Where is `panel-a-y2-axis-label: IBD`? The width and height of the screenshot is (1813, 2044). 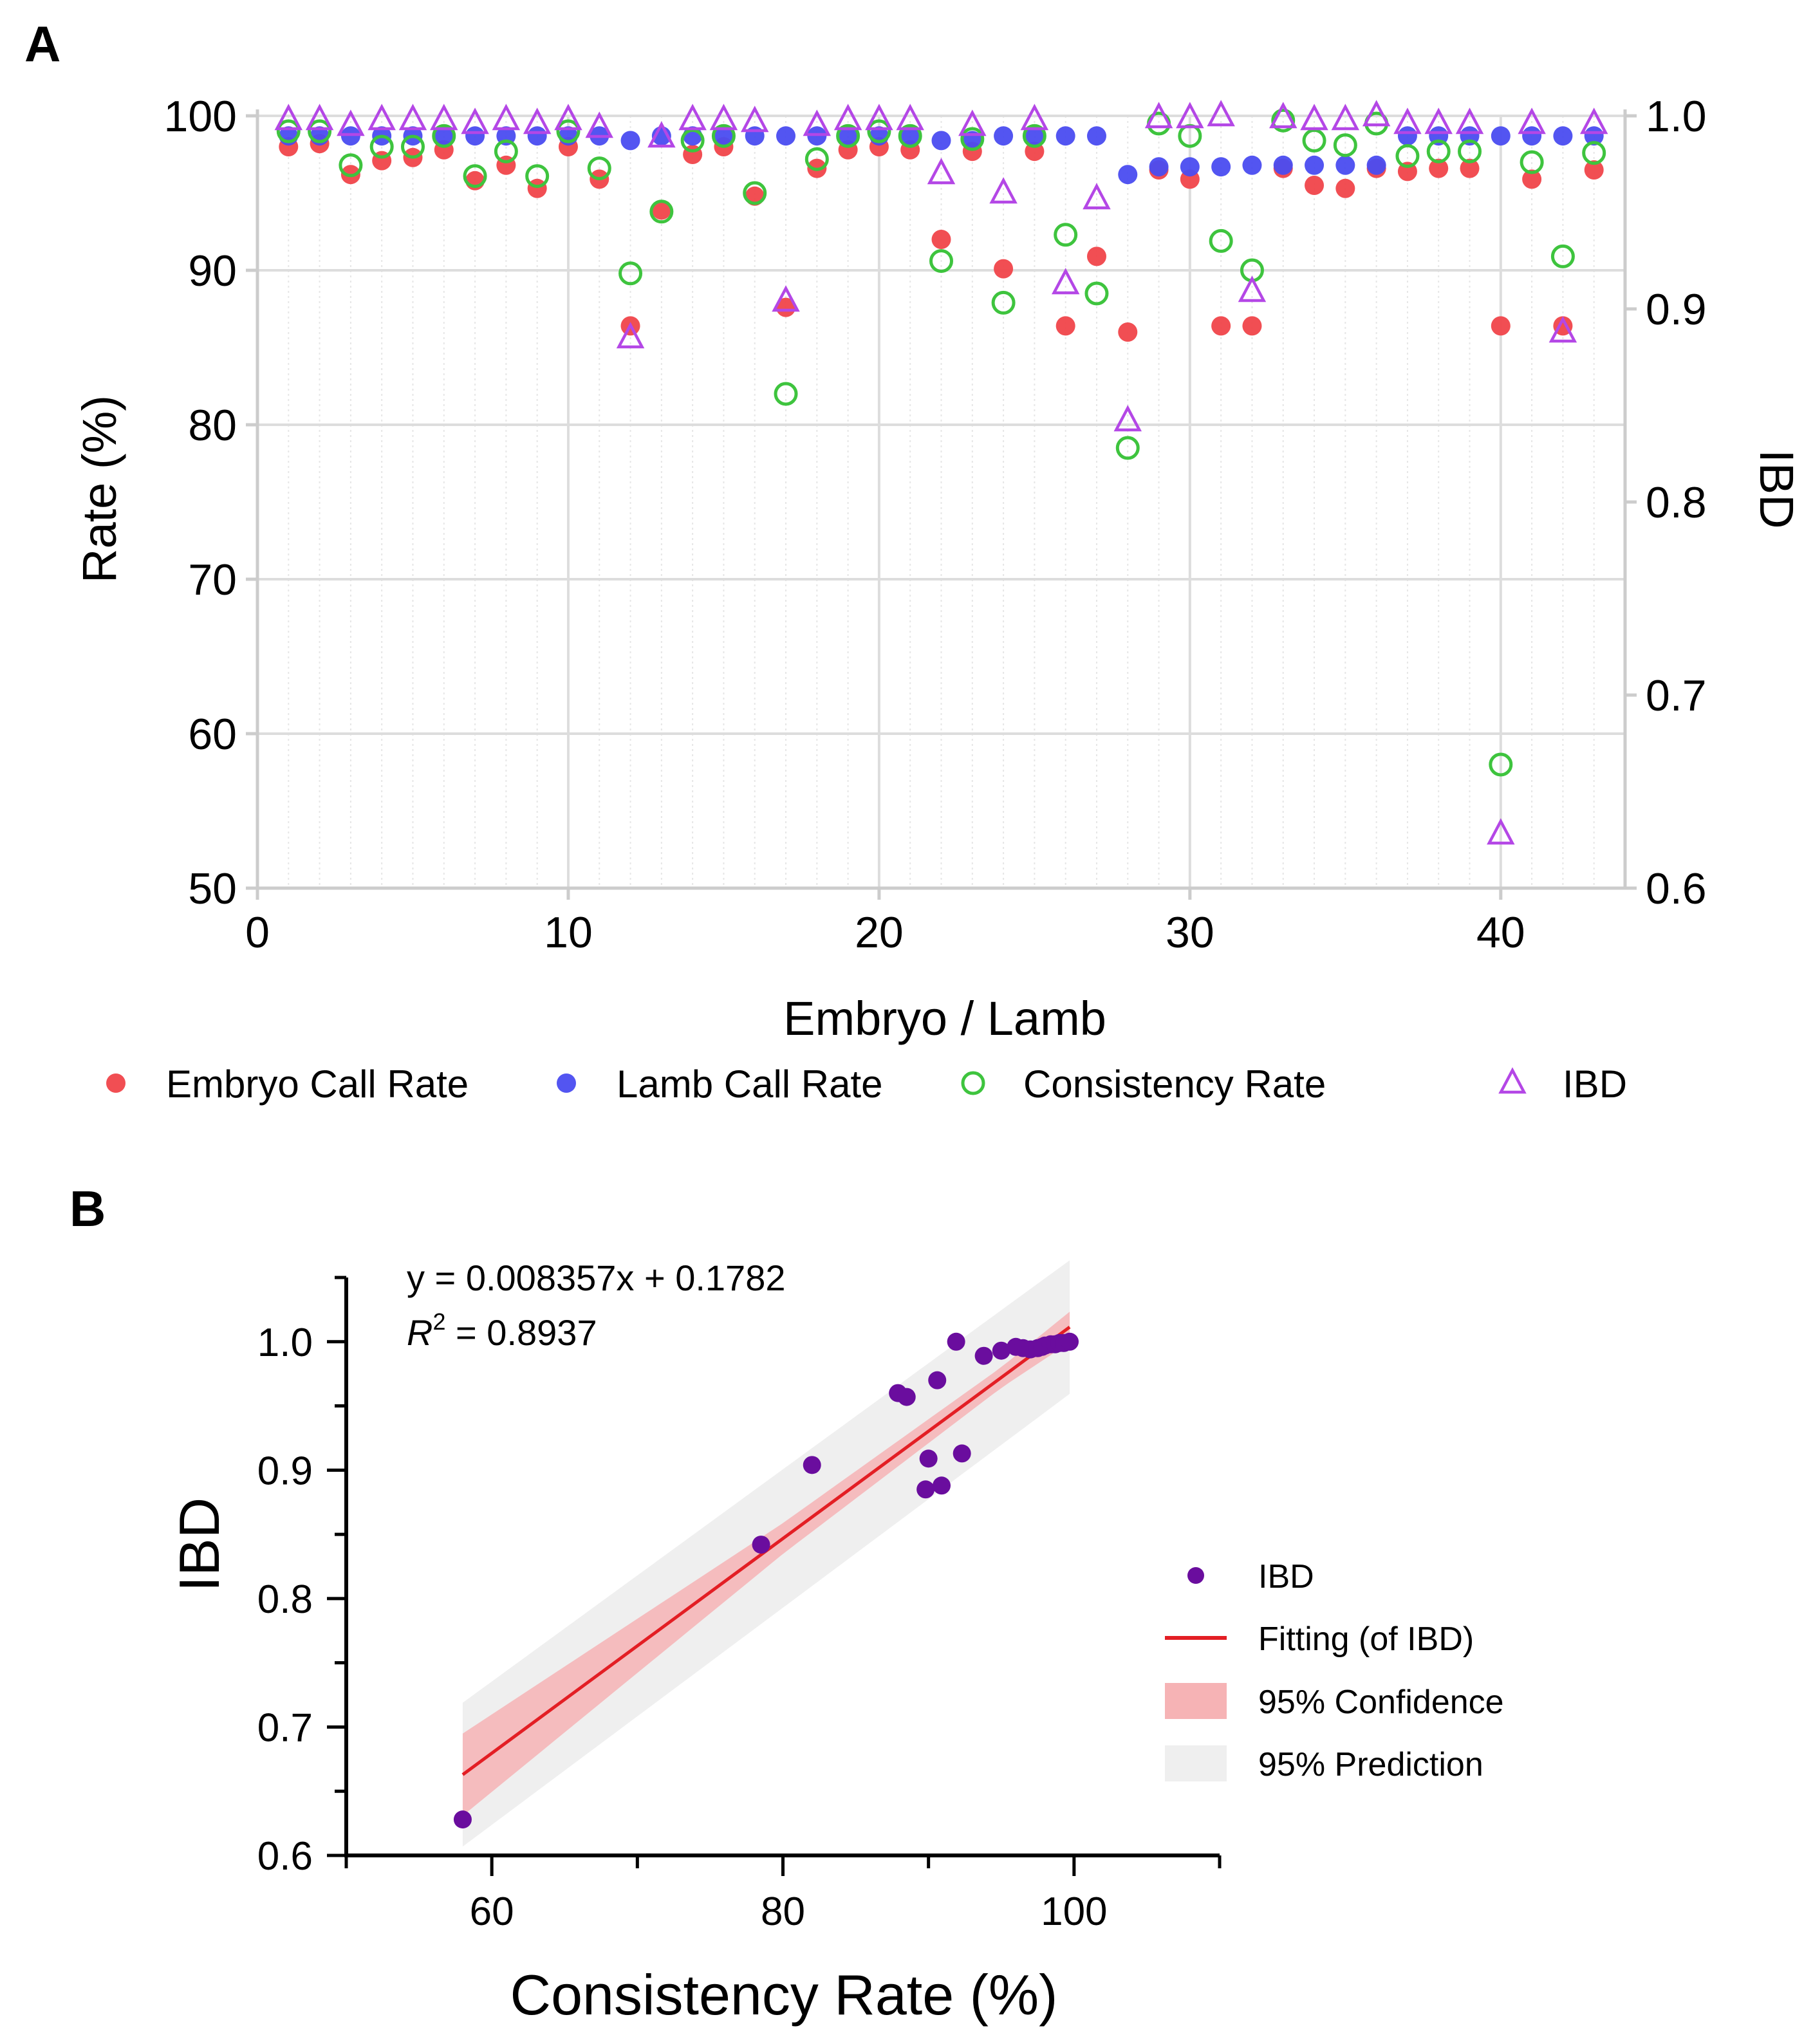
panel-a-y2-axis-label: IBD is located at coordinates (1777, 489).